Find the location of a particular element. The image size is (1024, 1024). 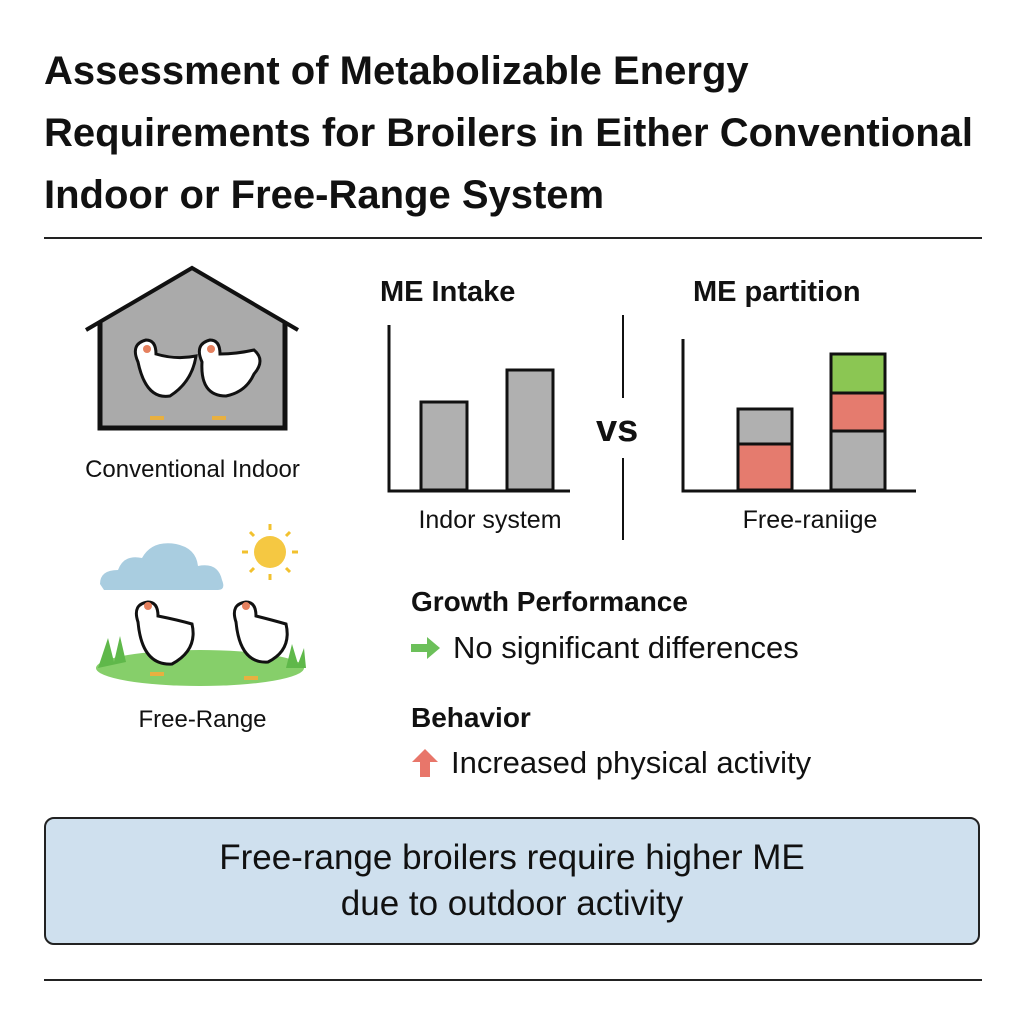

vs-label: vs is located at coordinates (617, 429).